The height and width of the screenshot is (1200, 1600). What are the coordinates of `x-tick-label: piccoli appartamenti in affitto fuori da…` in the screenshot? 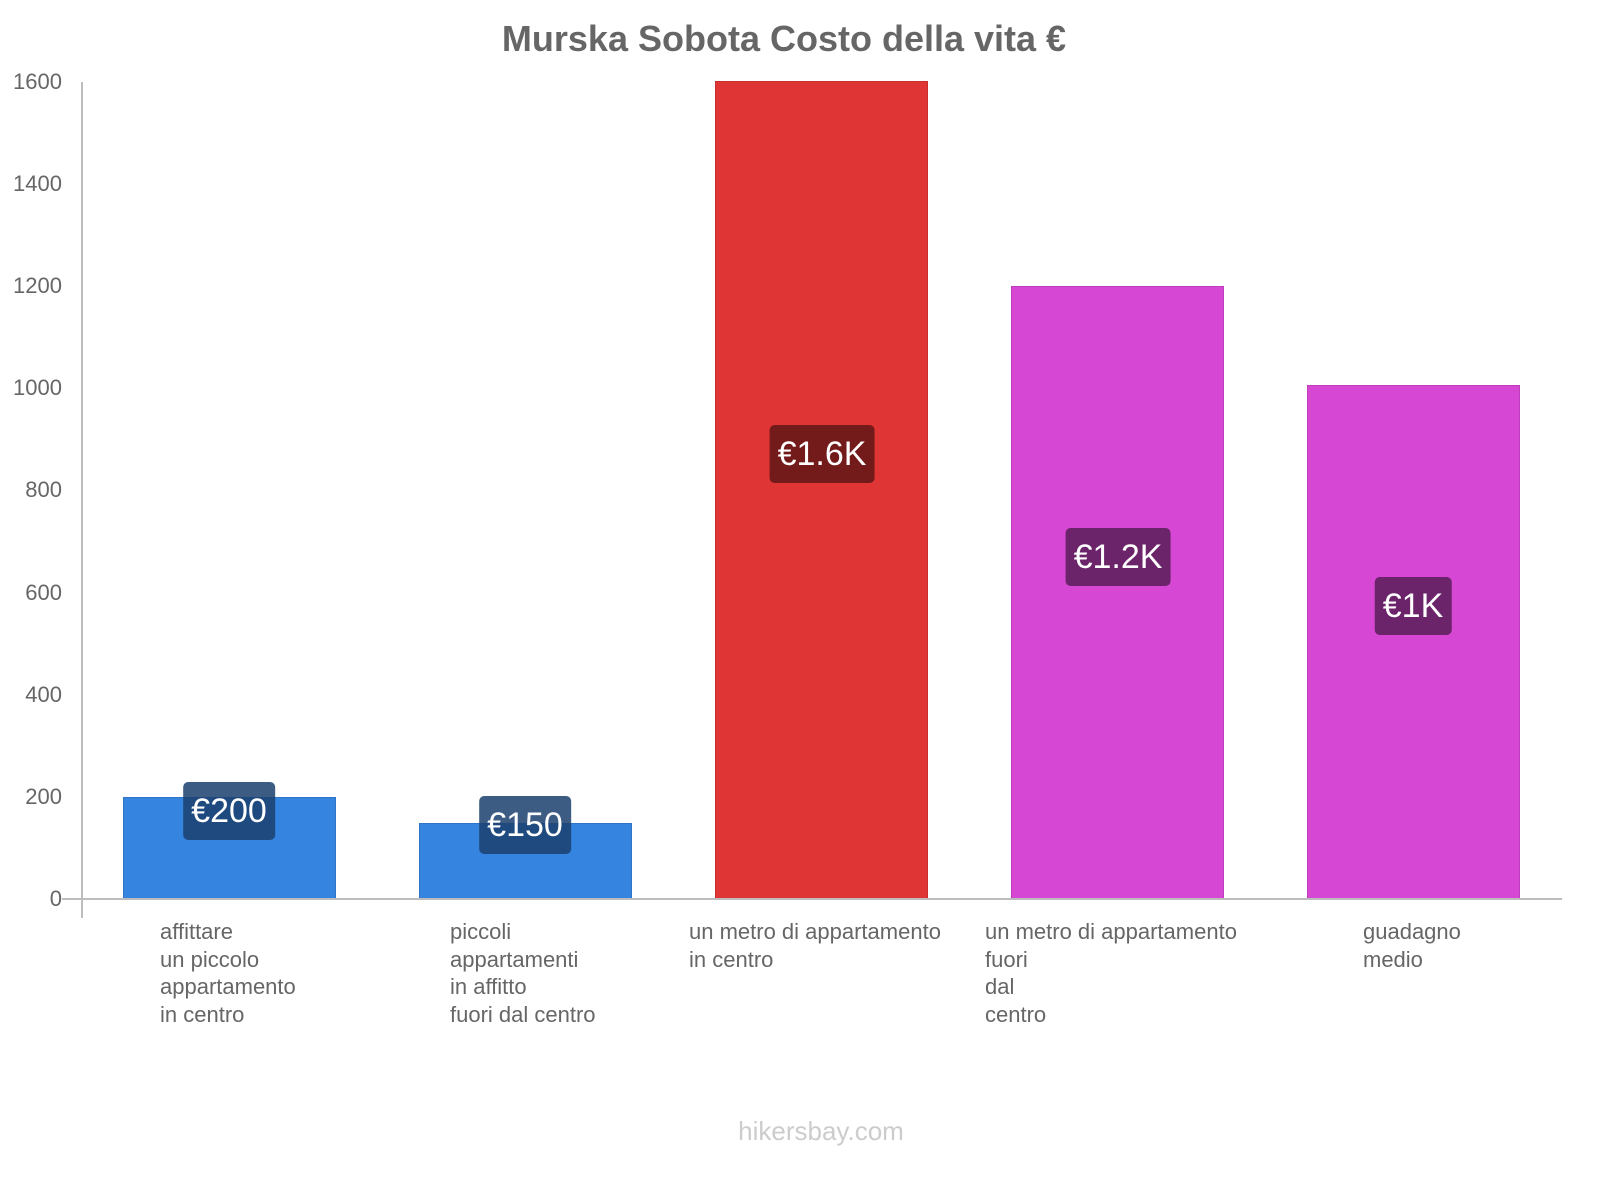 It's located at (523, 973).